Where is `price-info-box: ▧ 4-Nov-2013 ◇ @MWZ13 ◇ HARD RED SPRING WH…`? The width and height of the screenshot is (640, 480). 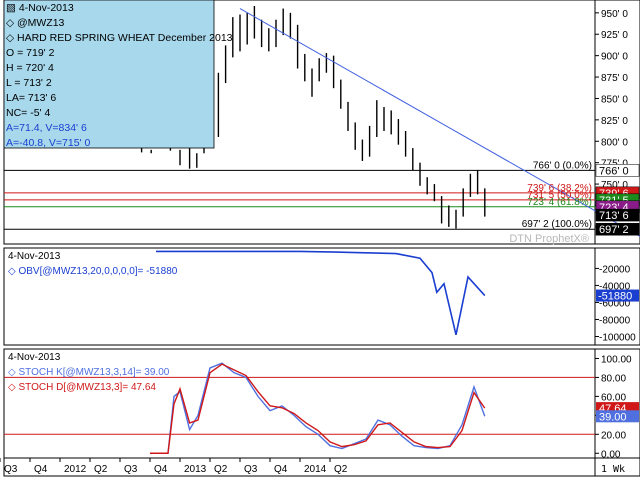
price-info-box: ▧ 4-Nov-2013 ◇ @MWZ13 ◇ HARD RED SPRING WH… is located at coordinates (118, 74).